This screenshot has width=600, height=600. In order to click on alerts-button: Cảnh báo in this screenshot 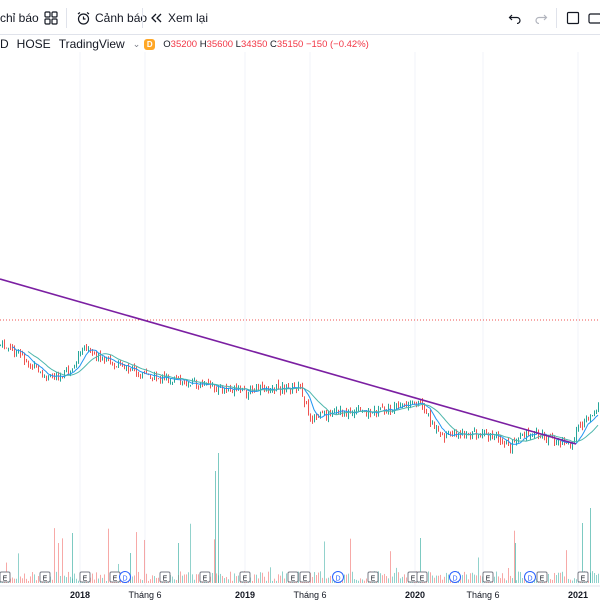, I will do `click(111, 18)`.